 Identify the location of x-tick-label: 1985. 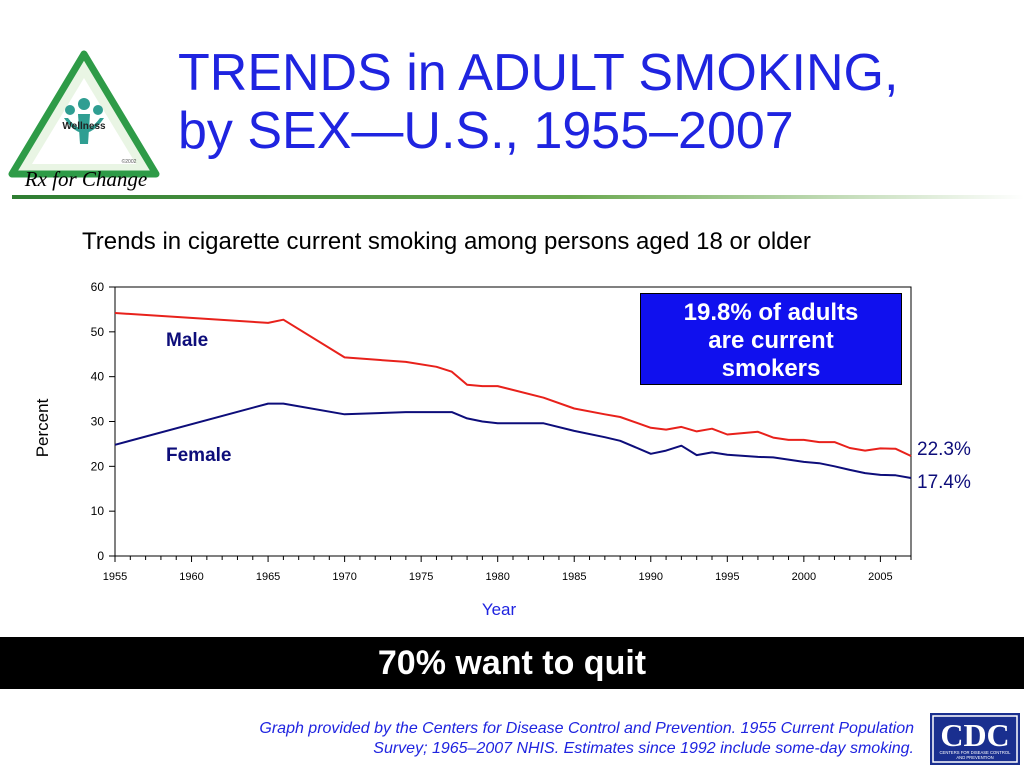
(574, 577).